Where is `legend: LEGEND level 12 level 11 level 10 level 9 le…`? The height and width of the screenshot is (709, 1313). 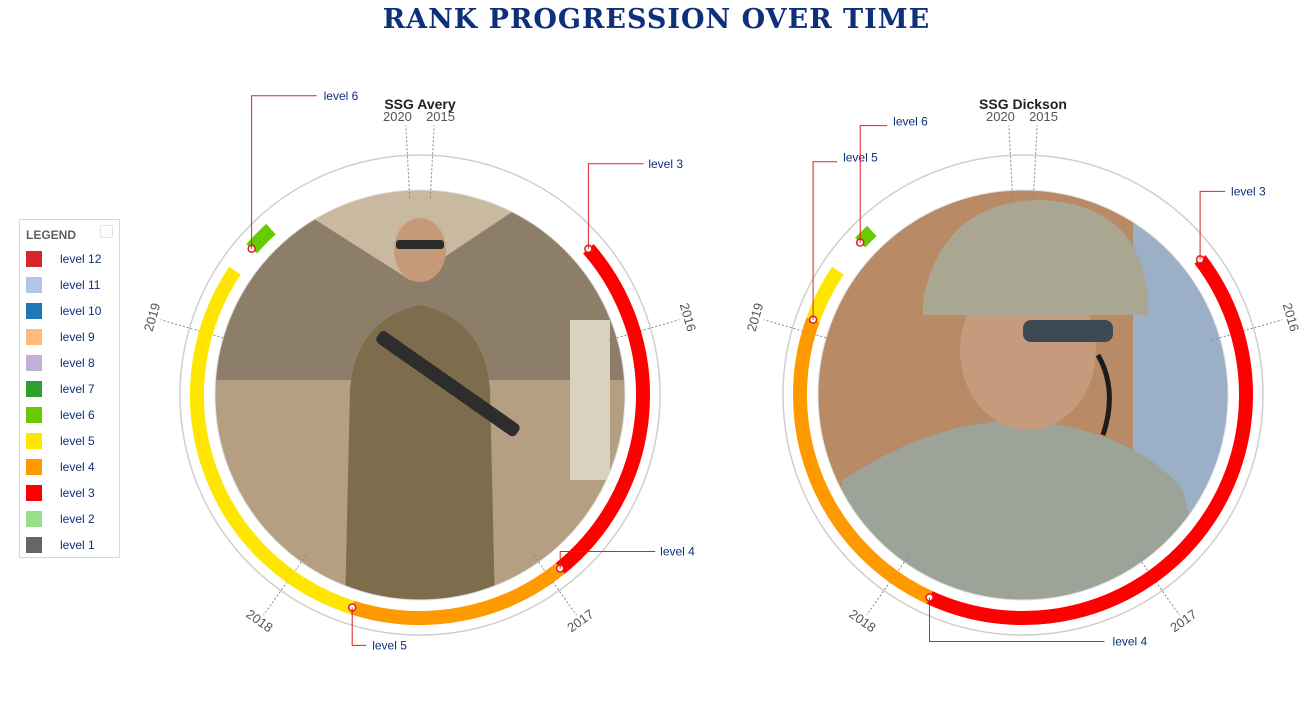
legend: LEGEND level 12 level 11 level 10 level 9 le… is located at coordinates (69, 388).